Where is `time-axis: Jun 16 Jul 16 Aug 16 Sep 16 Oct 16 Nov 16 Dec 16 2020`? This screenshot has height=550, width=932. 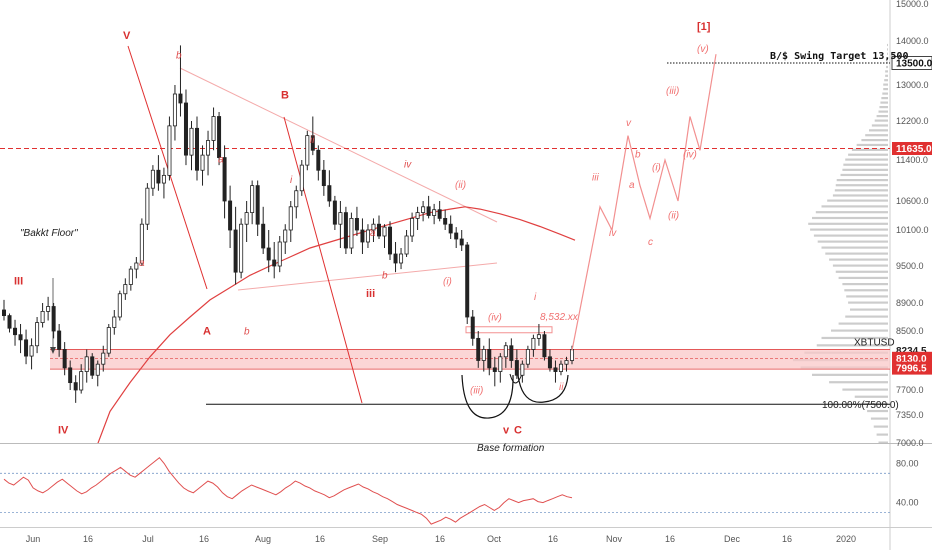
time-axis: Jun 16 Jul 16 Aug 16 Sep 16 Oct 16 Nov 16 Dec 16 2020 is located at coordinates (441, 539).